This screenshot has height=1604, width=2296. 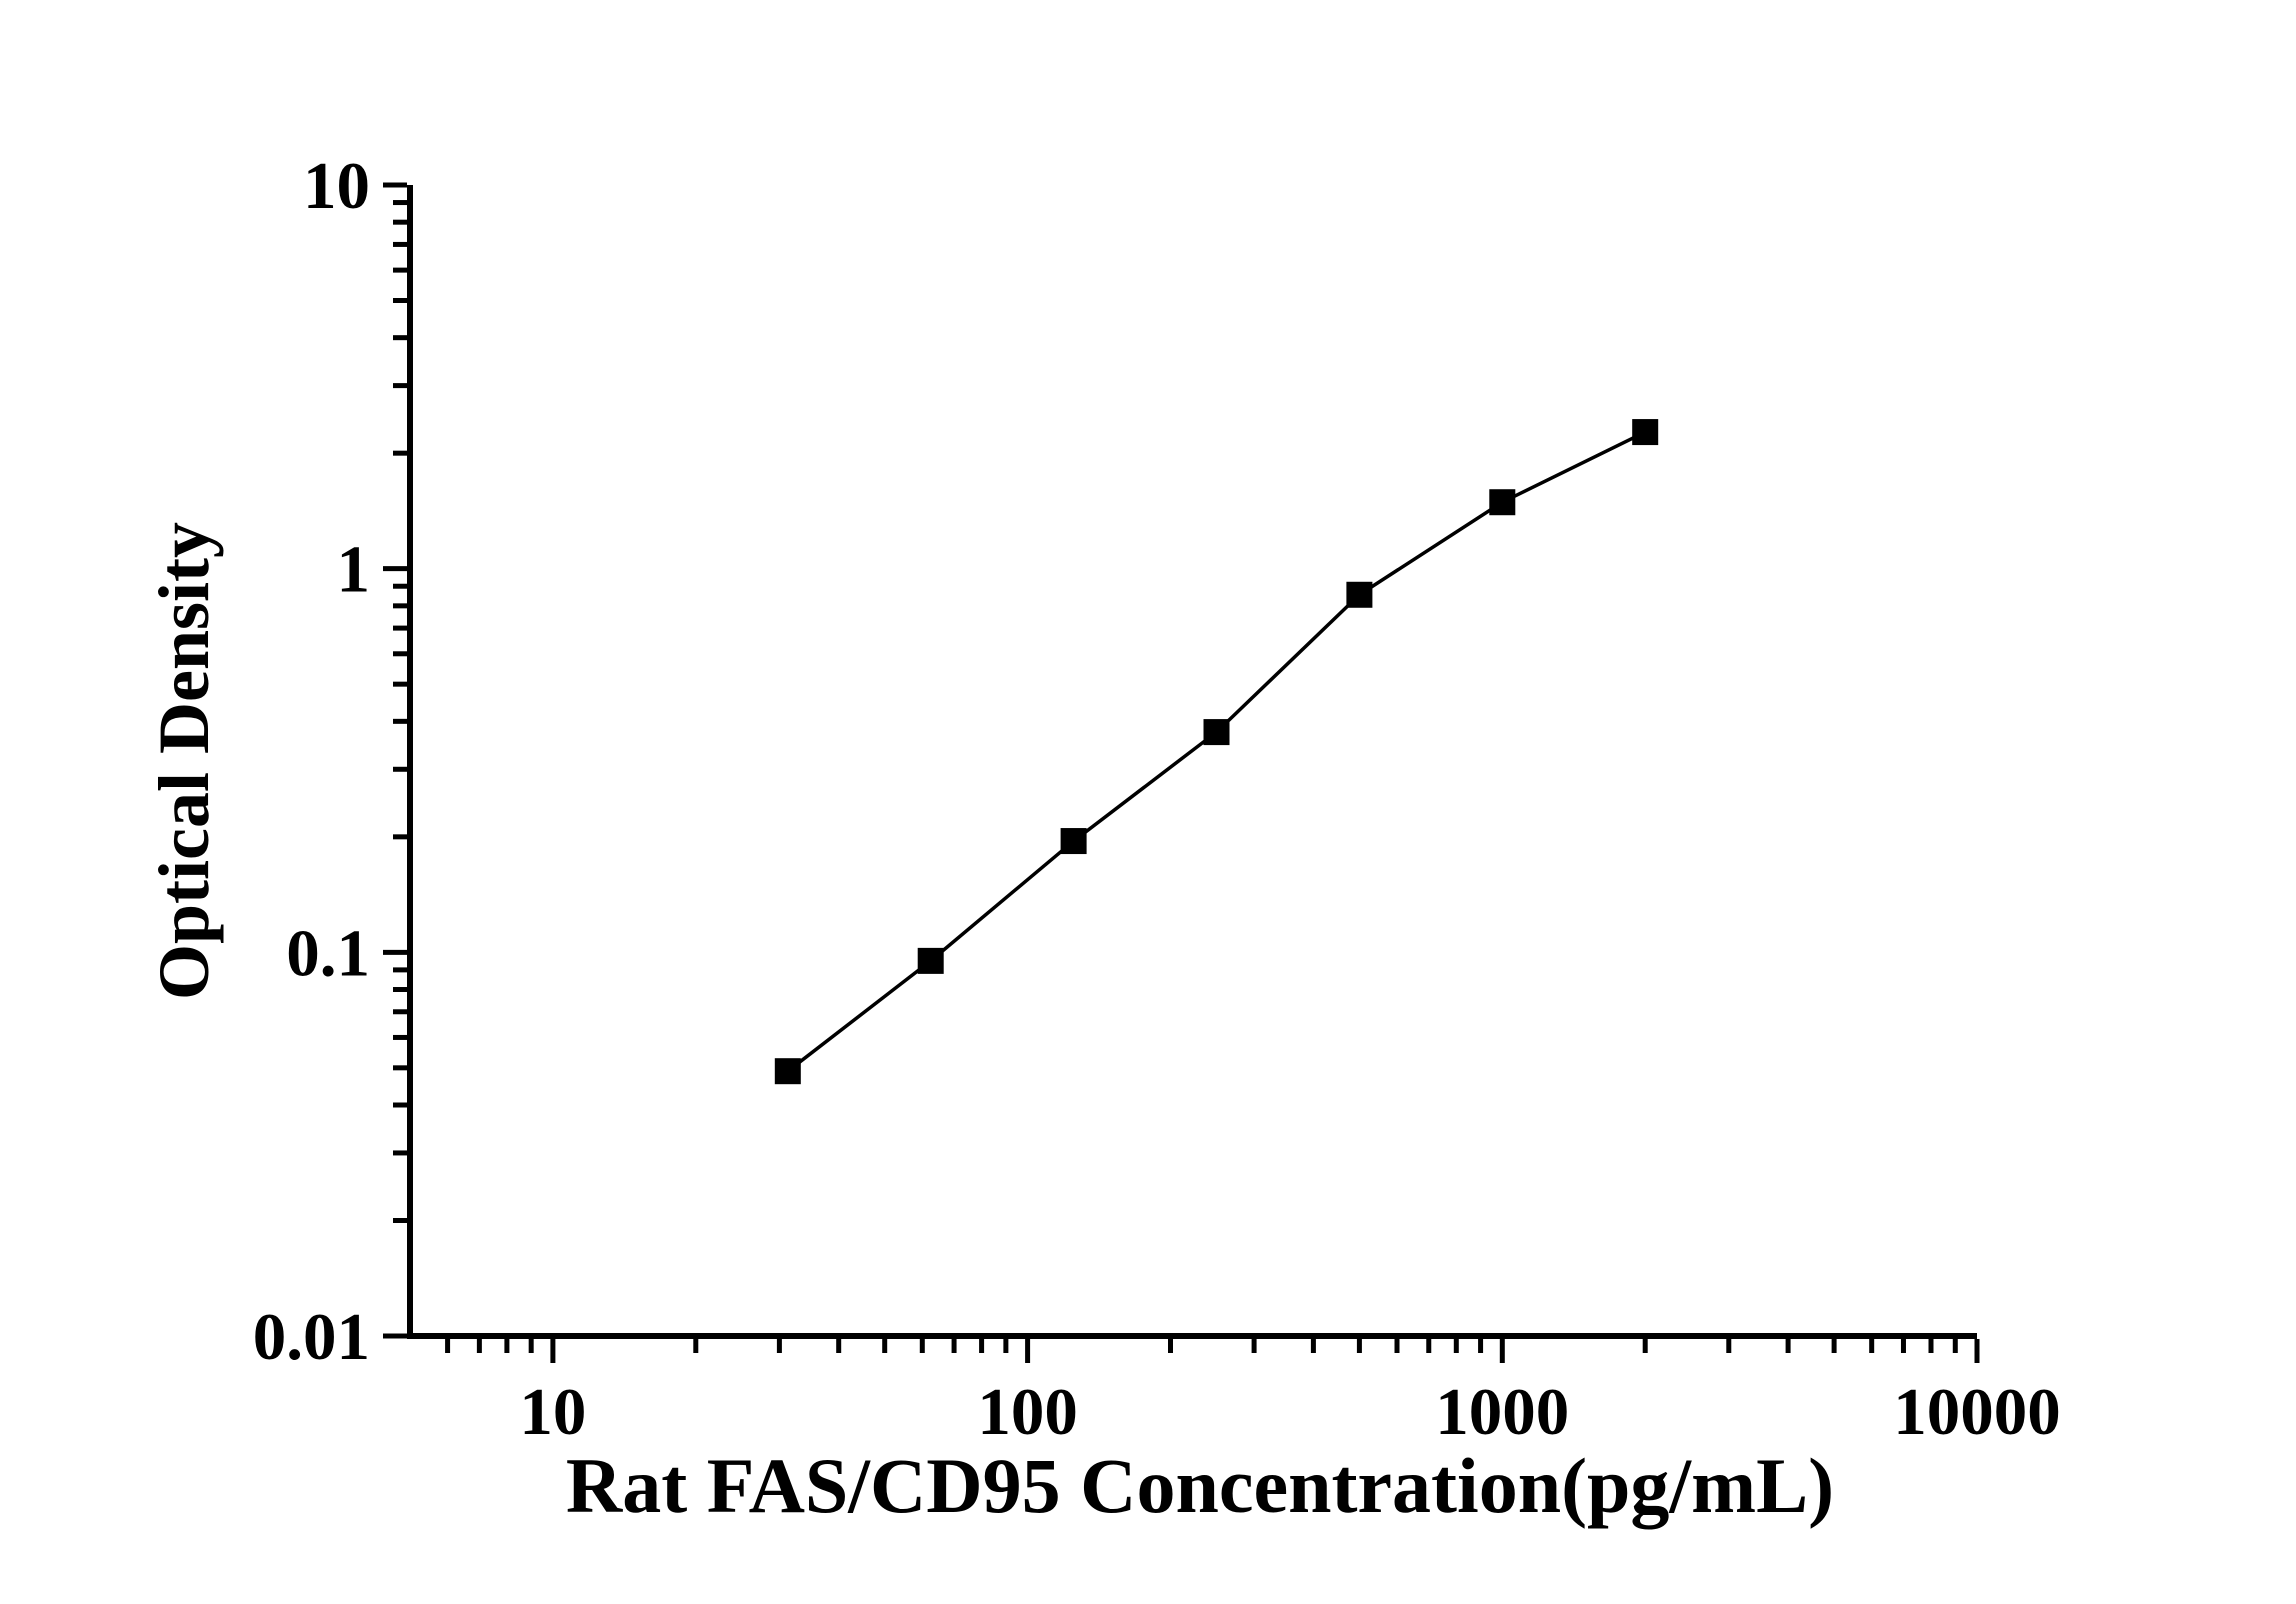 I want to click on y-axis-title: Optical Density, so click(x=184, y=761).